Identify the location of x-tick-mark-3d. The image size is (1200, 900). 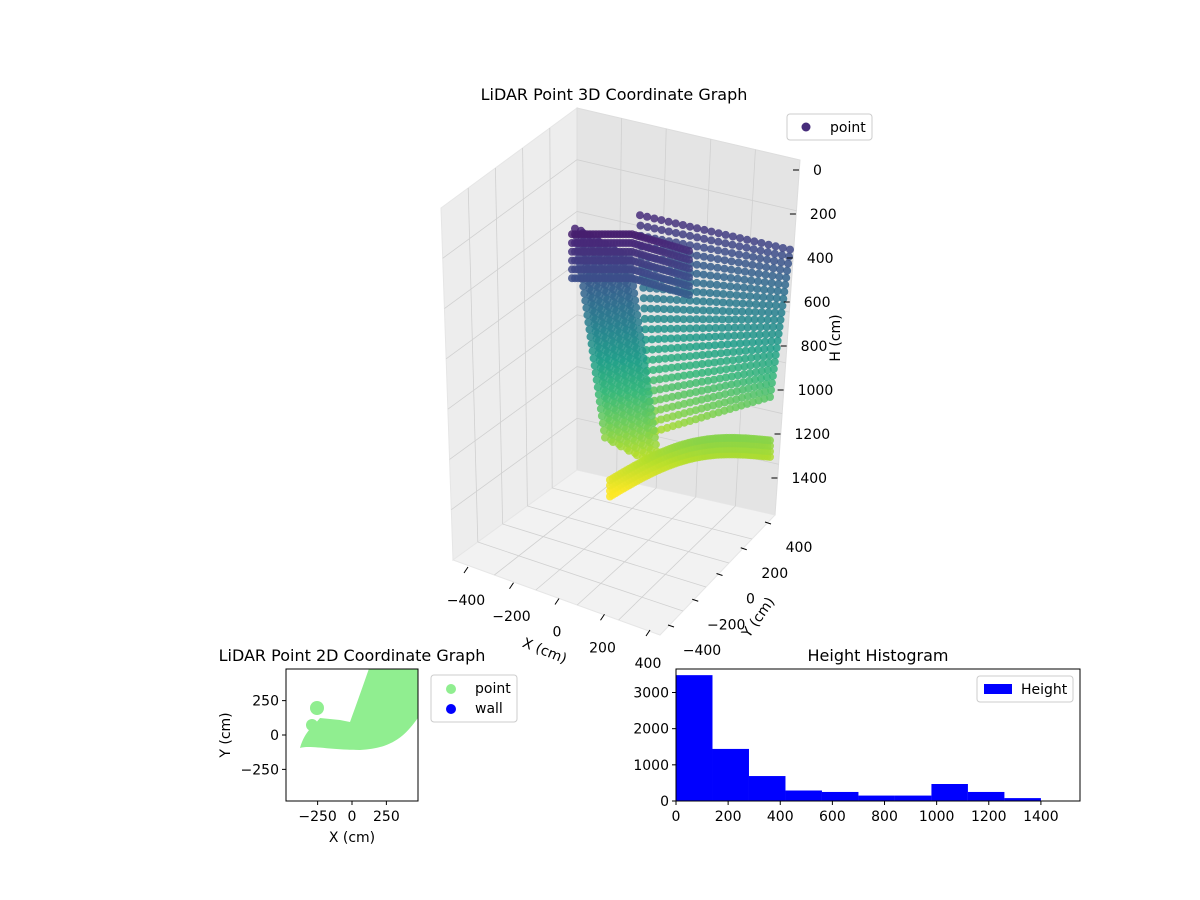
(557, 601).